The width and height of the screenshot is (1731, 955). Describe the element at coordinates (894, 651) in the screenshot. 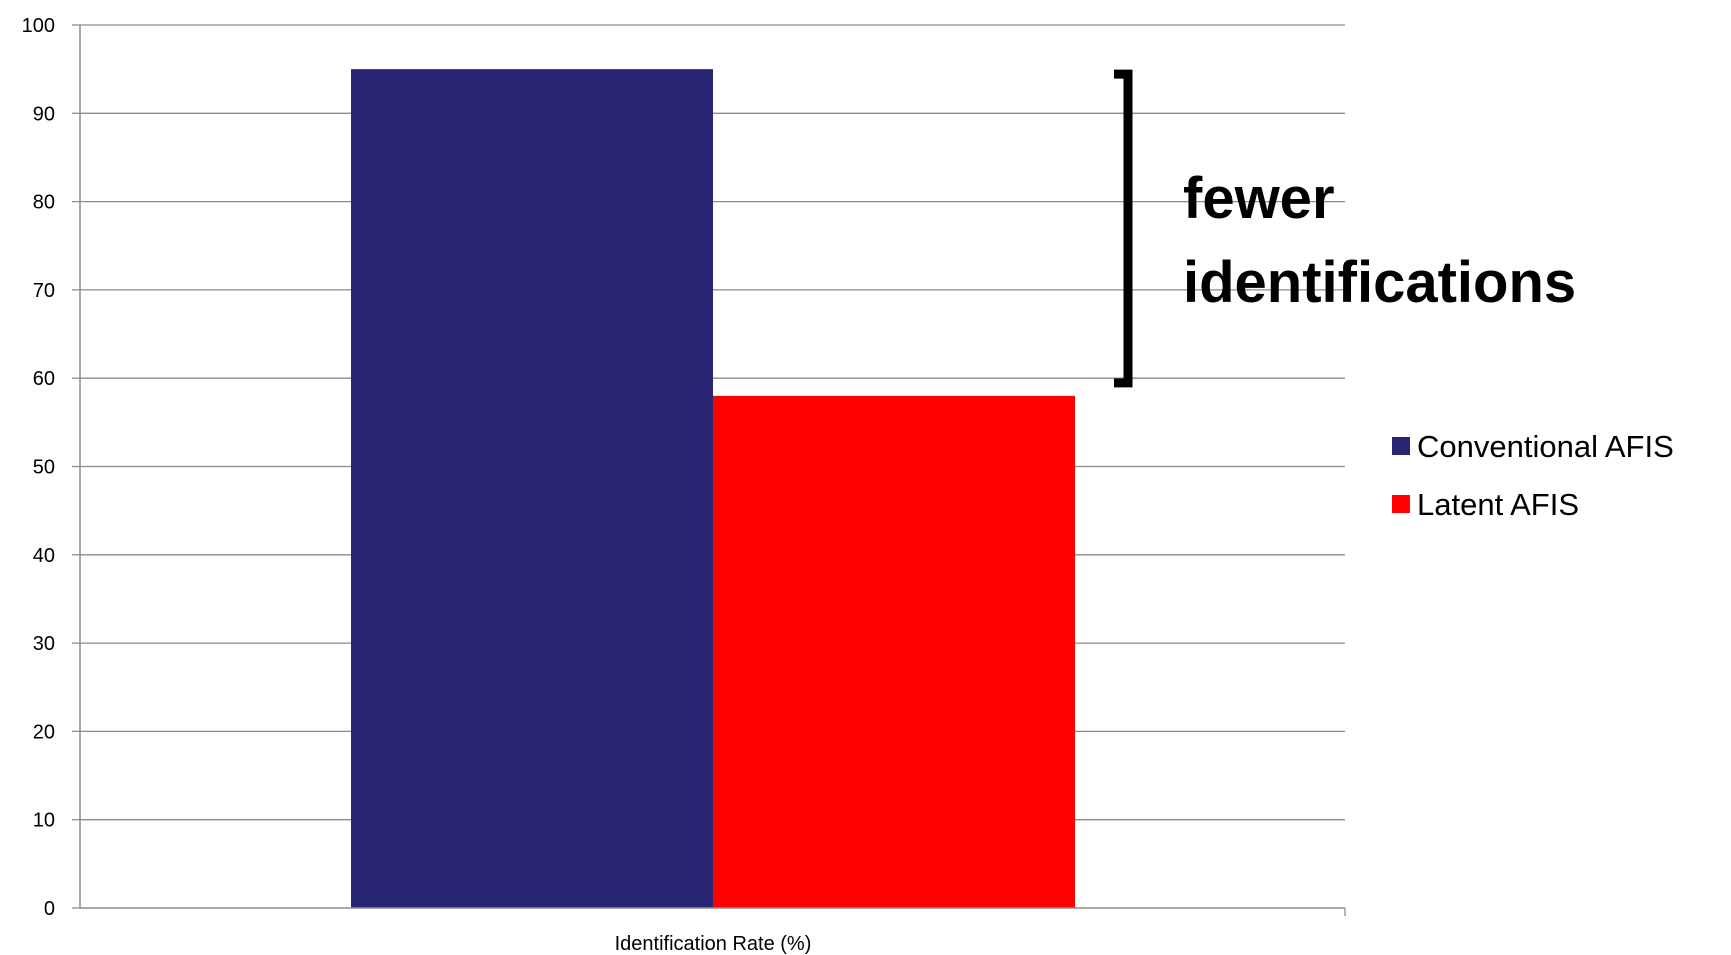

I see `bar-latent-afis` at that location.